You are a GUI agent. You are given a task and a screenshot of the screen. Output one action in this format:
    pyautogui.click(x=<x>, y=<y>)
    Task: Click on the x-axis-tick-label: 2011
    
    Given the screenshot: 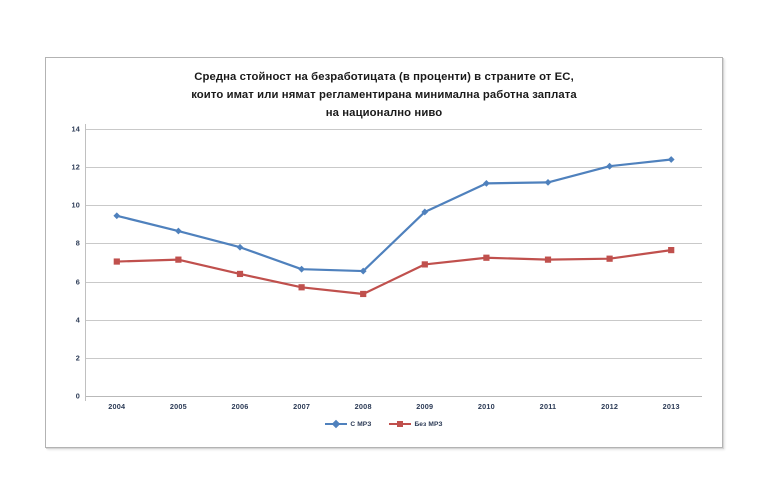 What is the action you would take?
    pyautogui.click(x=548, y=406)
    